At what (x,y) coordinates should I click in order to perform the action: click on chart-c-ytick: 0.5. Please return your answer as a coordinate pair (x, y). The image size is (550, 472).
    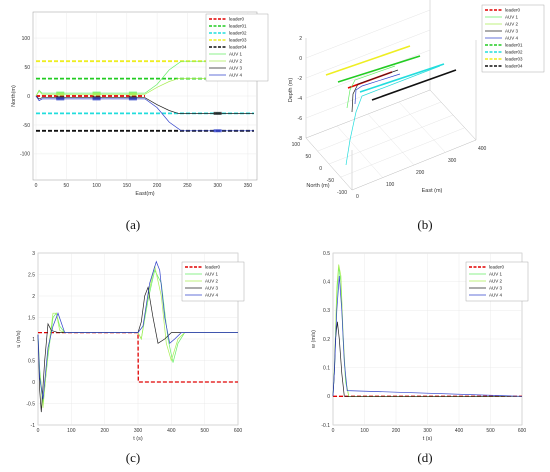
    Looking at the image, I should click on (31, 361).